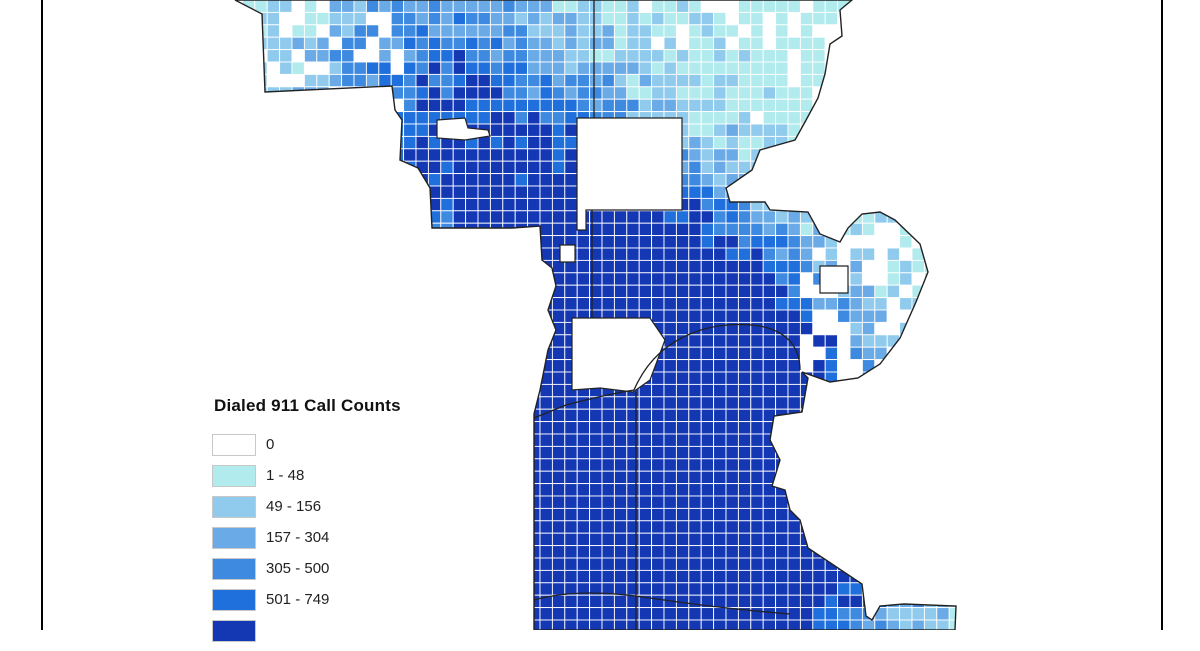 The width and height of the screenshot is (1200, 651). Describe the element at coordinates (463, 129) in the screenshot. I see `excluded-area-notch` at that location.